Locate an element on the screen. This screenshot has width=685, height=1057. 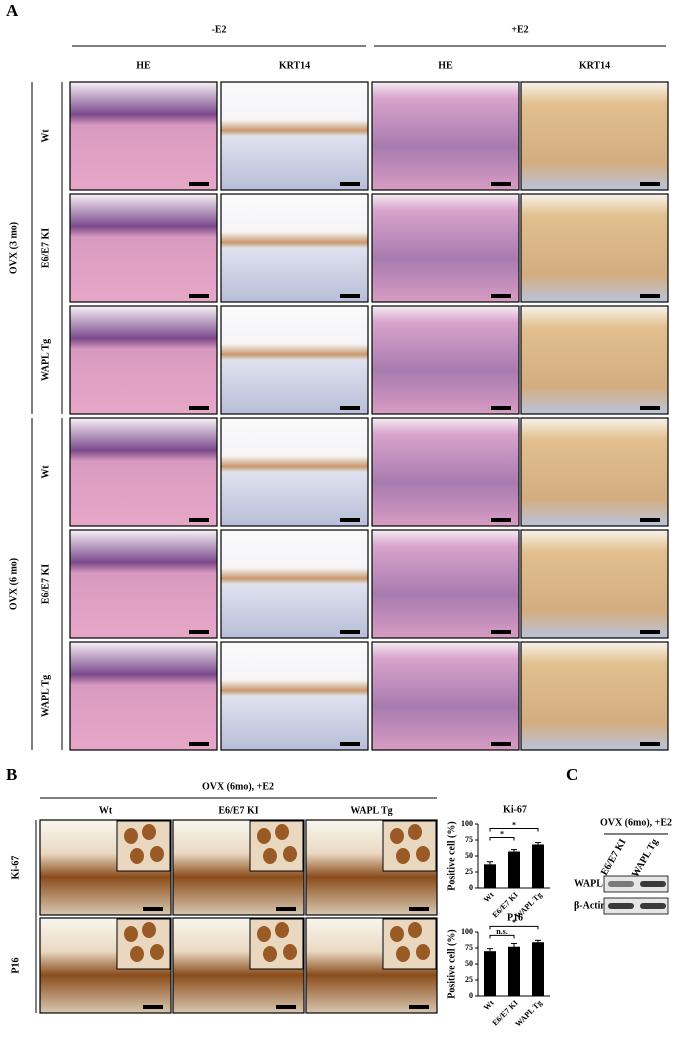
group-label: +E2 is located at coordinates (519, 29).